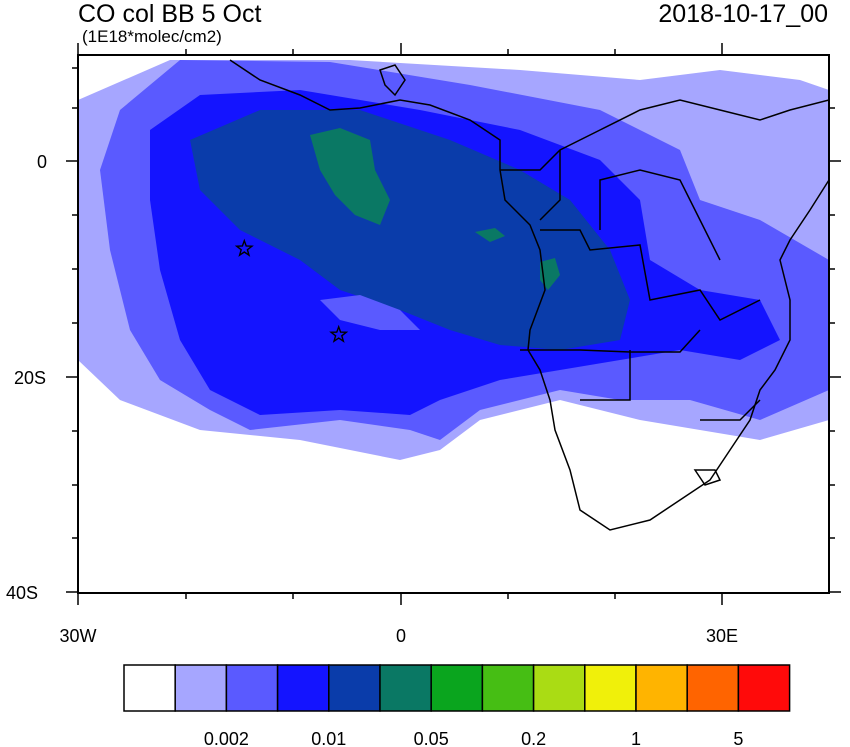  Describe the element at coordinates (291, 290) in the screenshot. I see `station-markers` at that location.